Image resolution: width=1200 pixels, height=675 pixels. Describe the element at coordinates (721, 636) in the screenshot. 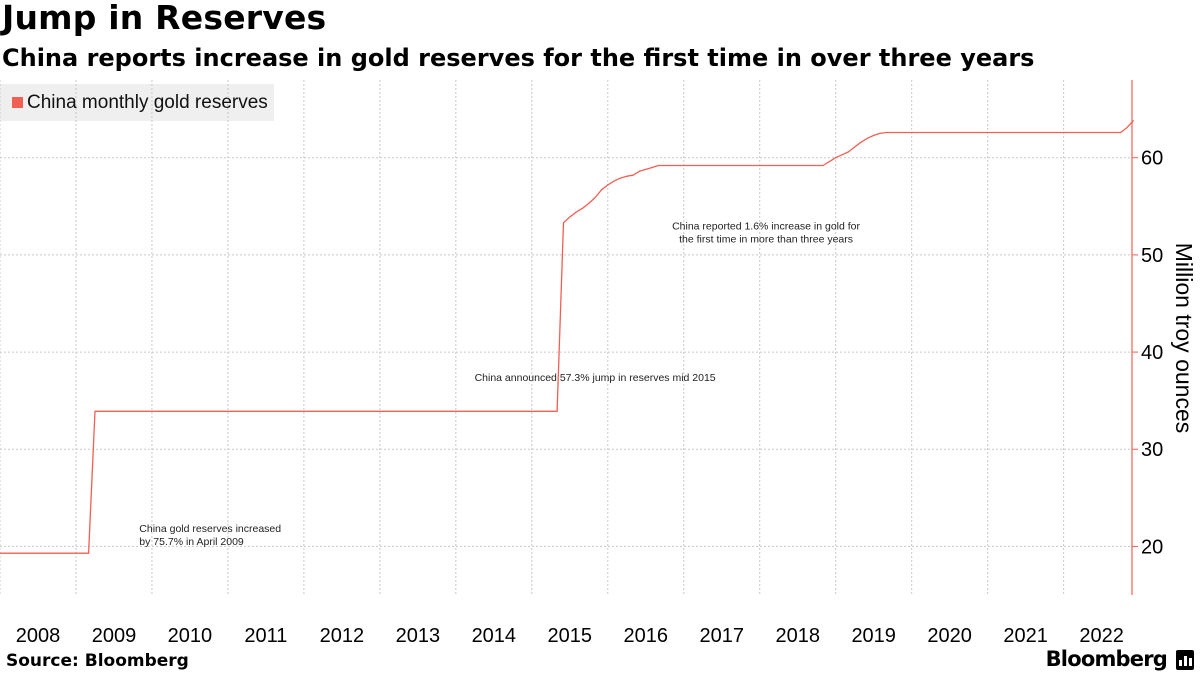

I see `x-tick-label: 2017` at that location.